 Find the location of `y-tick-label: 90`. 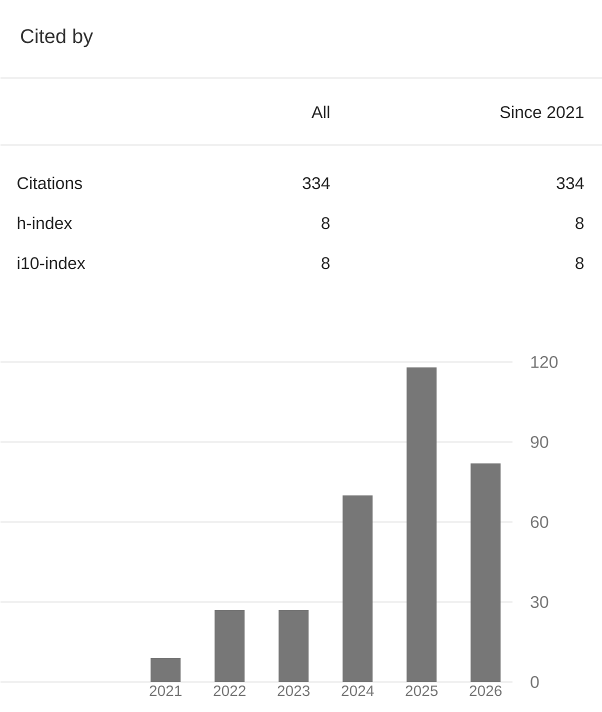

y-tick-label: 90 is located at coordinates (539, 442).